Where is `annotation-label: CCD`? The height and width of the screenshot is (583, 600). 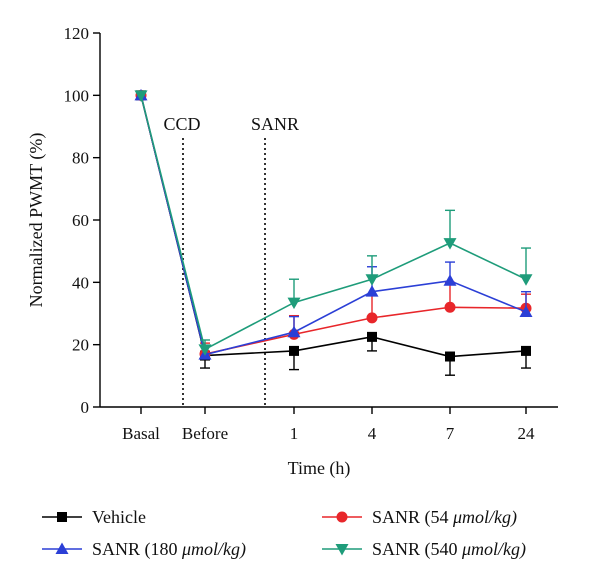
annotation-label: CCD is located at coordinates (181, 124).